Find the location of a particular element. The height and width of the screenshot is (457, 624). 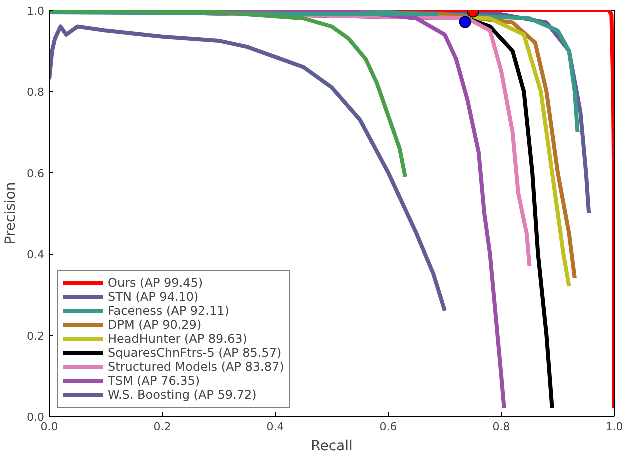

x-axis-title: Recall is located at coordinates (332, 446).